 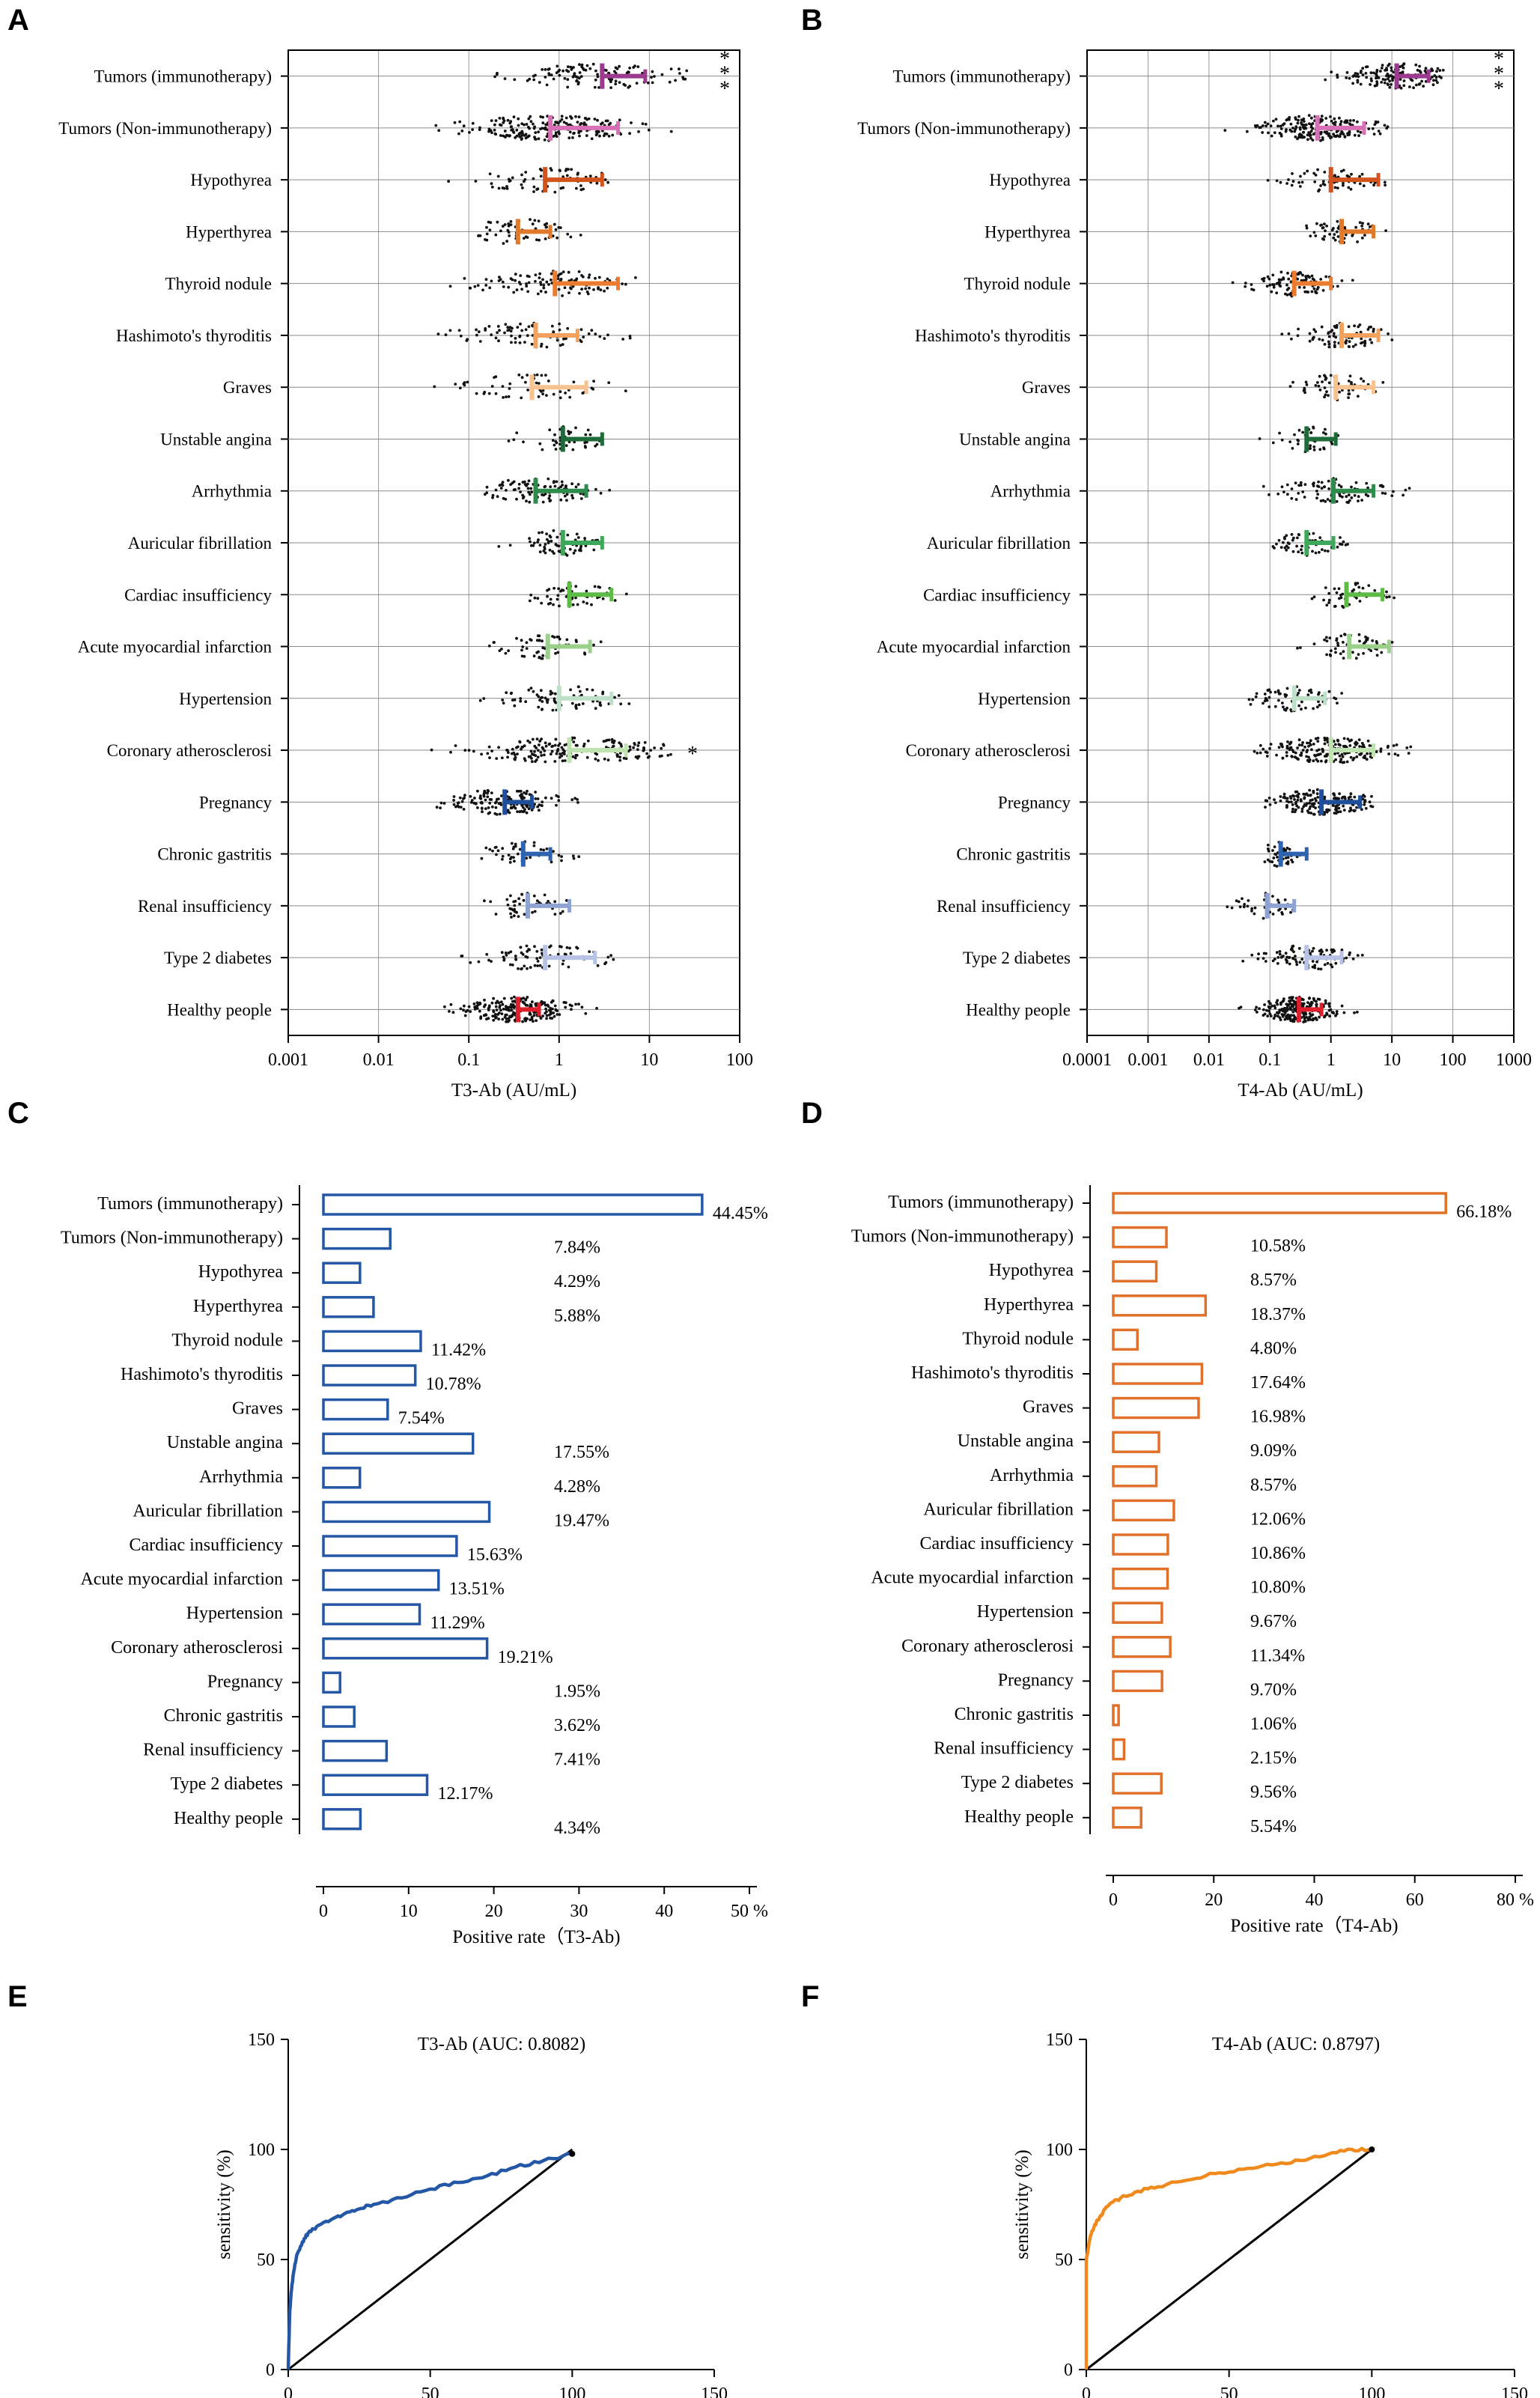 What do you see at coordinates (1229, 2259) in the screenshot?
I see `reference-diagonal` at bounding box center [1229, 2259].